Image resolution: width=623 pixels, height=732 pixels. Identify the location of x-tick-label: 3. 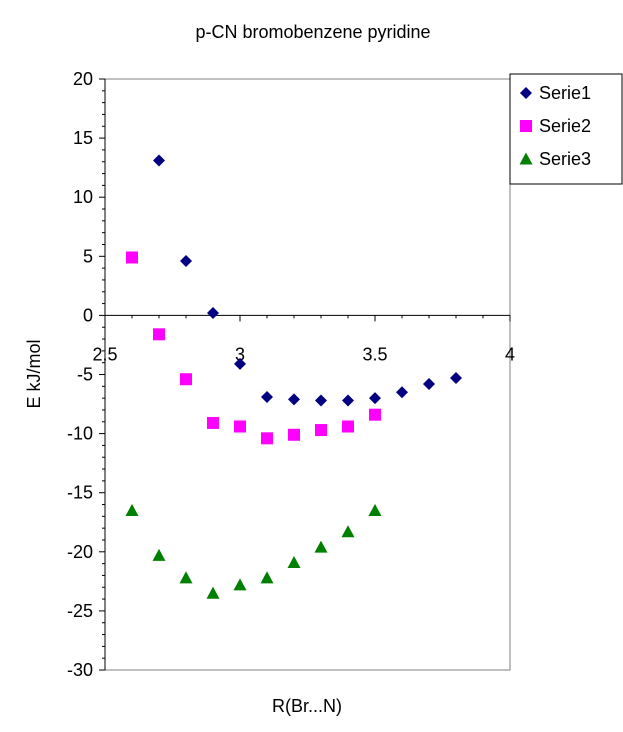
(240, 354).